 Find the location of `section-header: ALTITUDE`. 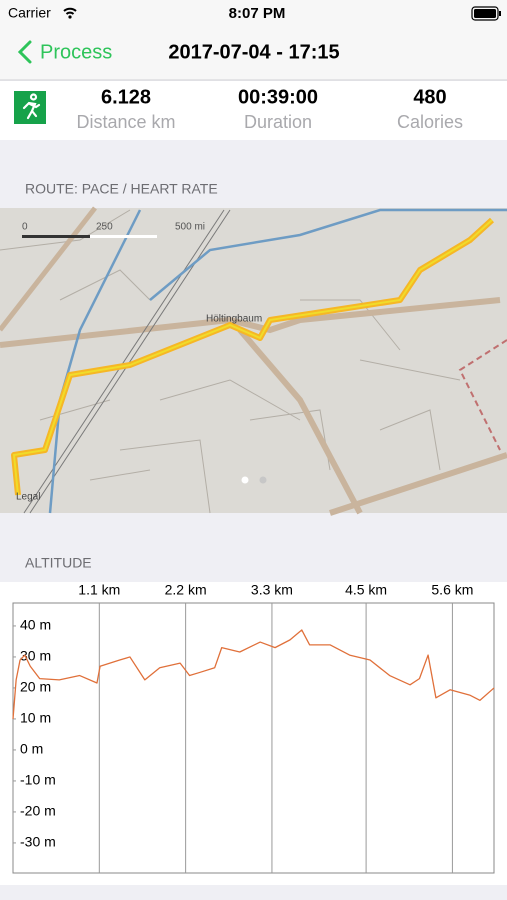

section-header: ALTITUDE is located at coordinates (58, 563).